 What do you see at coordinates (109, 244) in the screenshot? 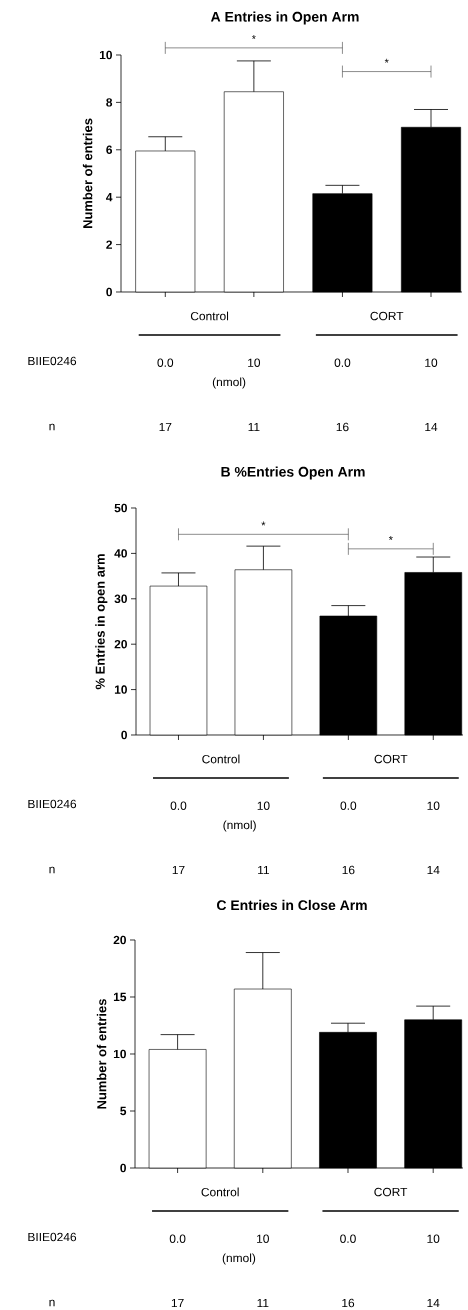
I see `y-tick-label: 2` at bounding box center [109, 244].